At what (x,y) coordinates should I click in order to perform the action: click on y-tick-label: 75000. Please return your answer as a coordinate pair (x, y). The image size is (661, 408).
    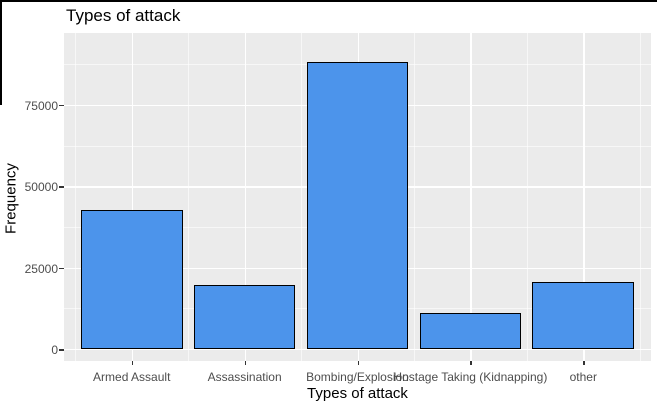
    Looking at the image, I should click on (41, 105).